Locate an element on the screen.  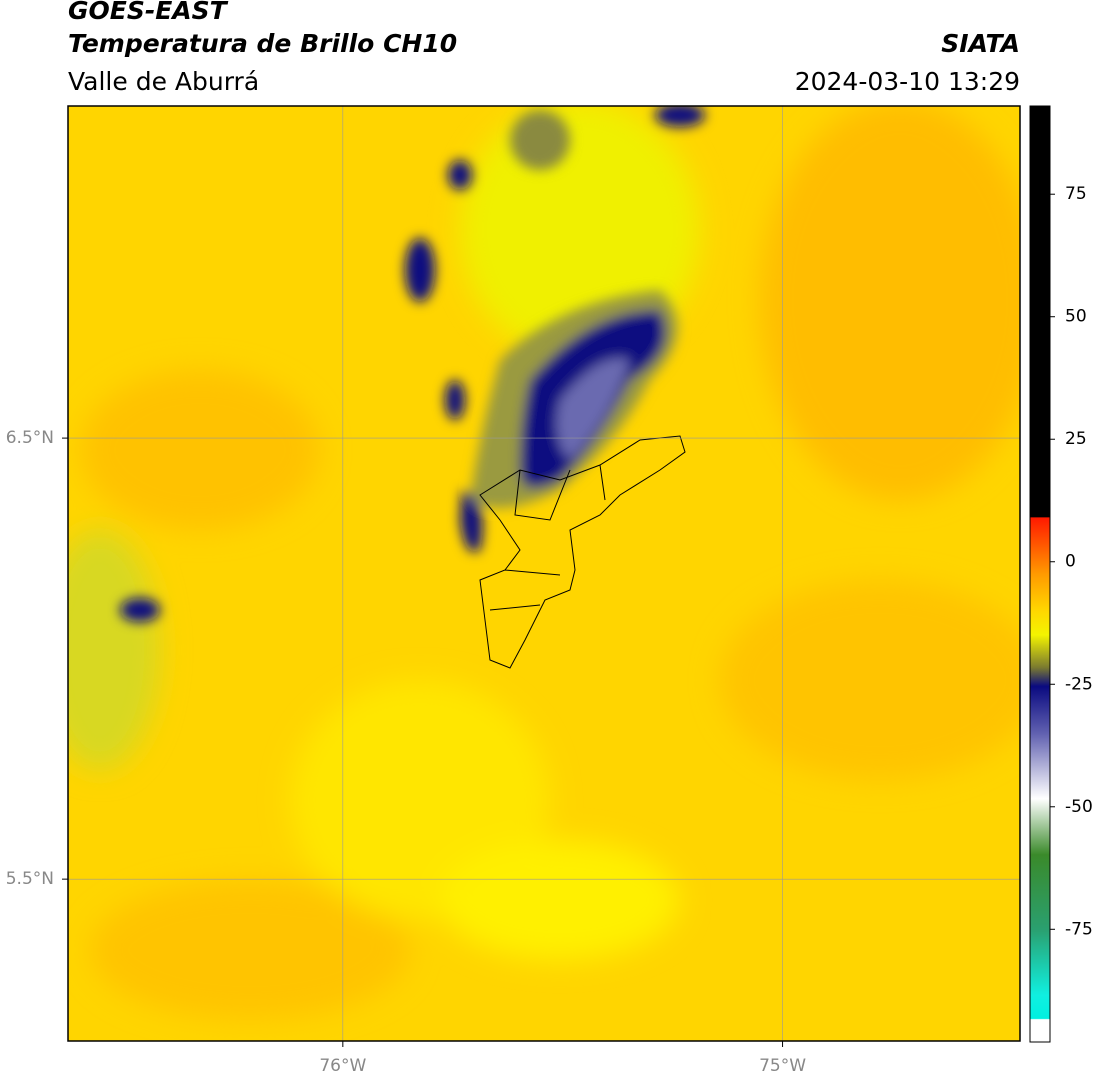
x-tick-label: 75°W is located at coordinates (782, 1066).